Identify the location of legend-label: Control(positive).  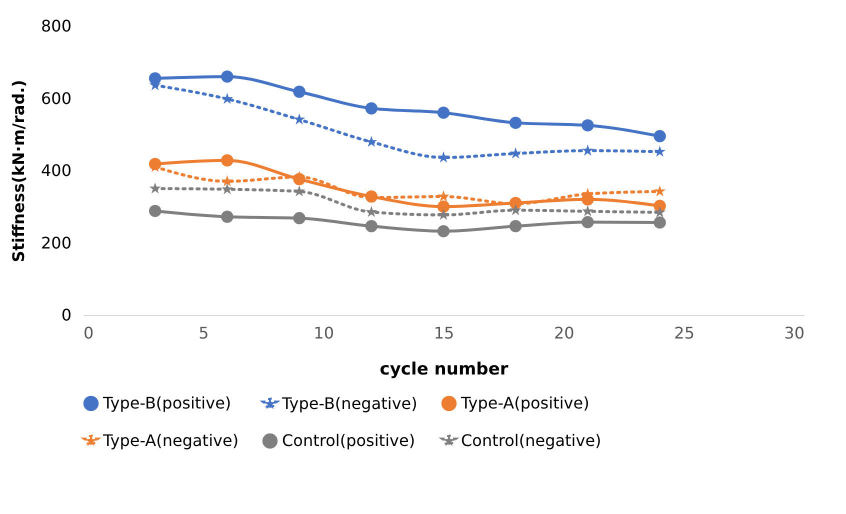
(349, 440).